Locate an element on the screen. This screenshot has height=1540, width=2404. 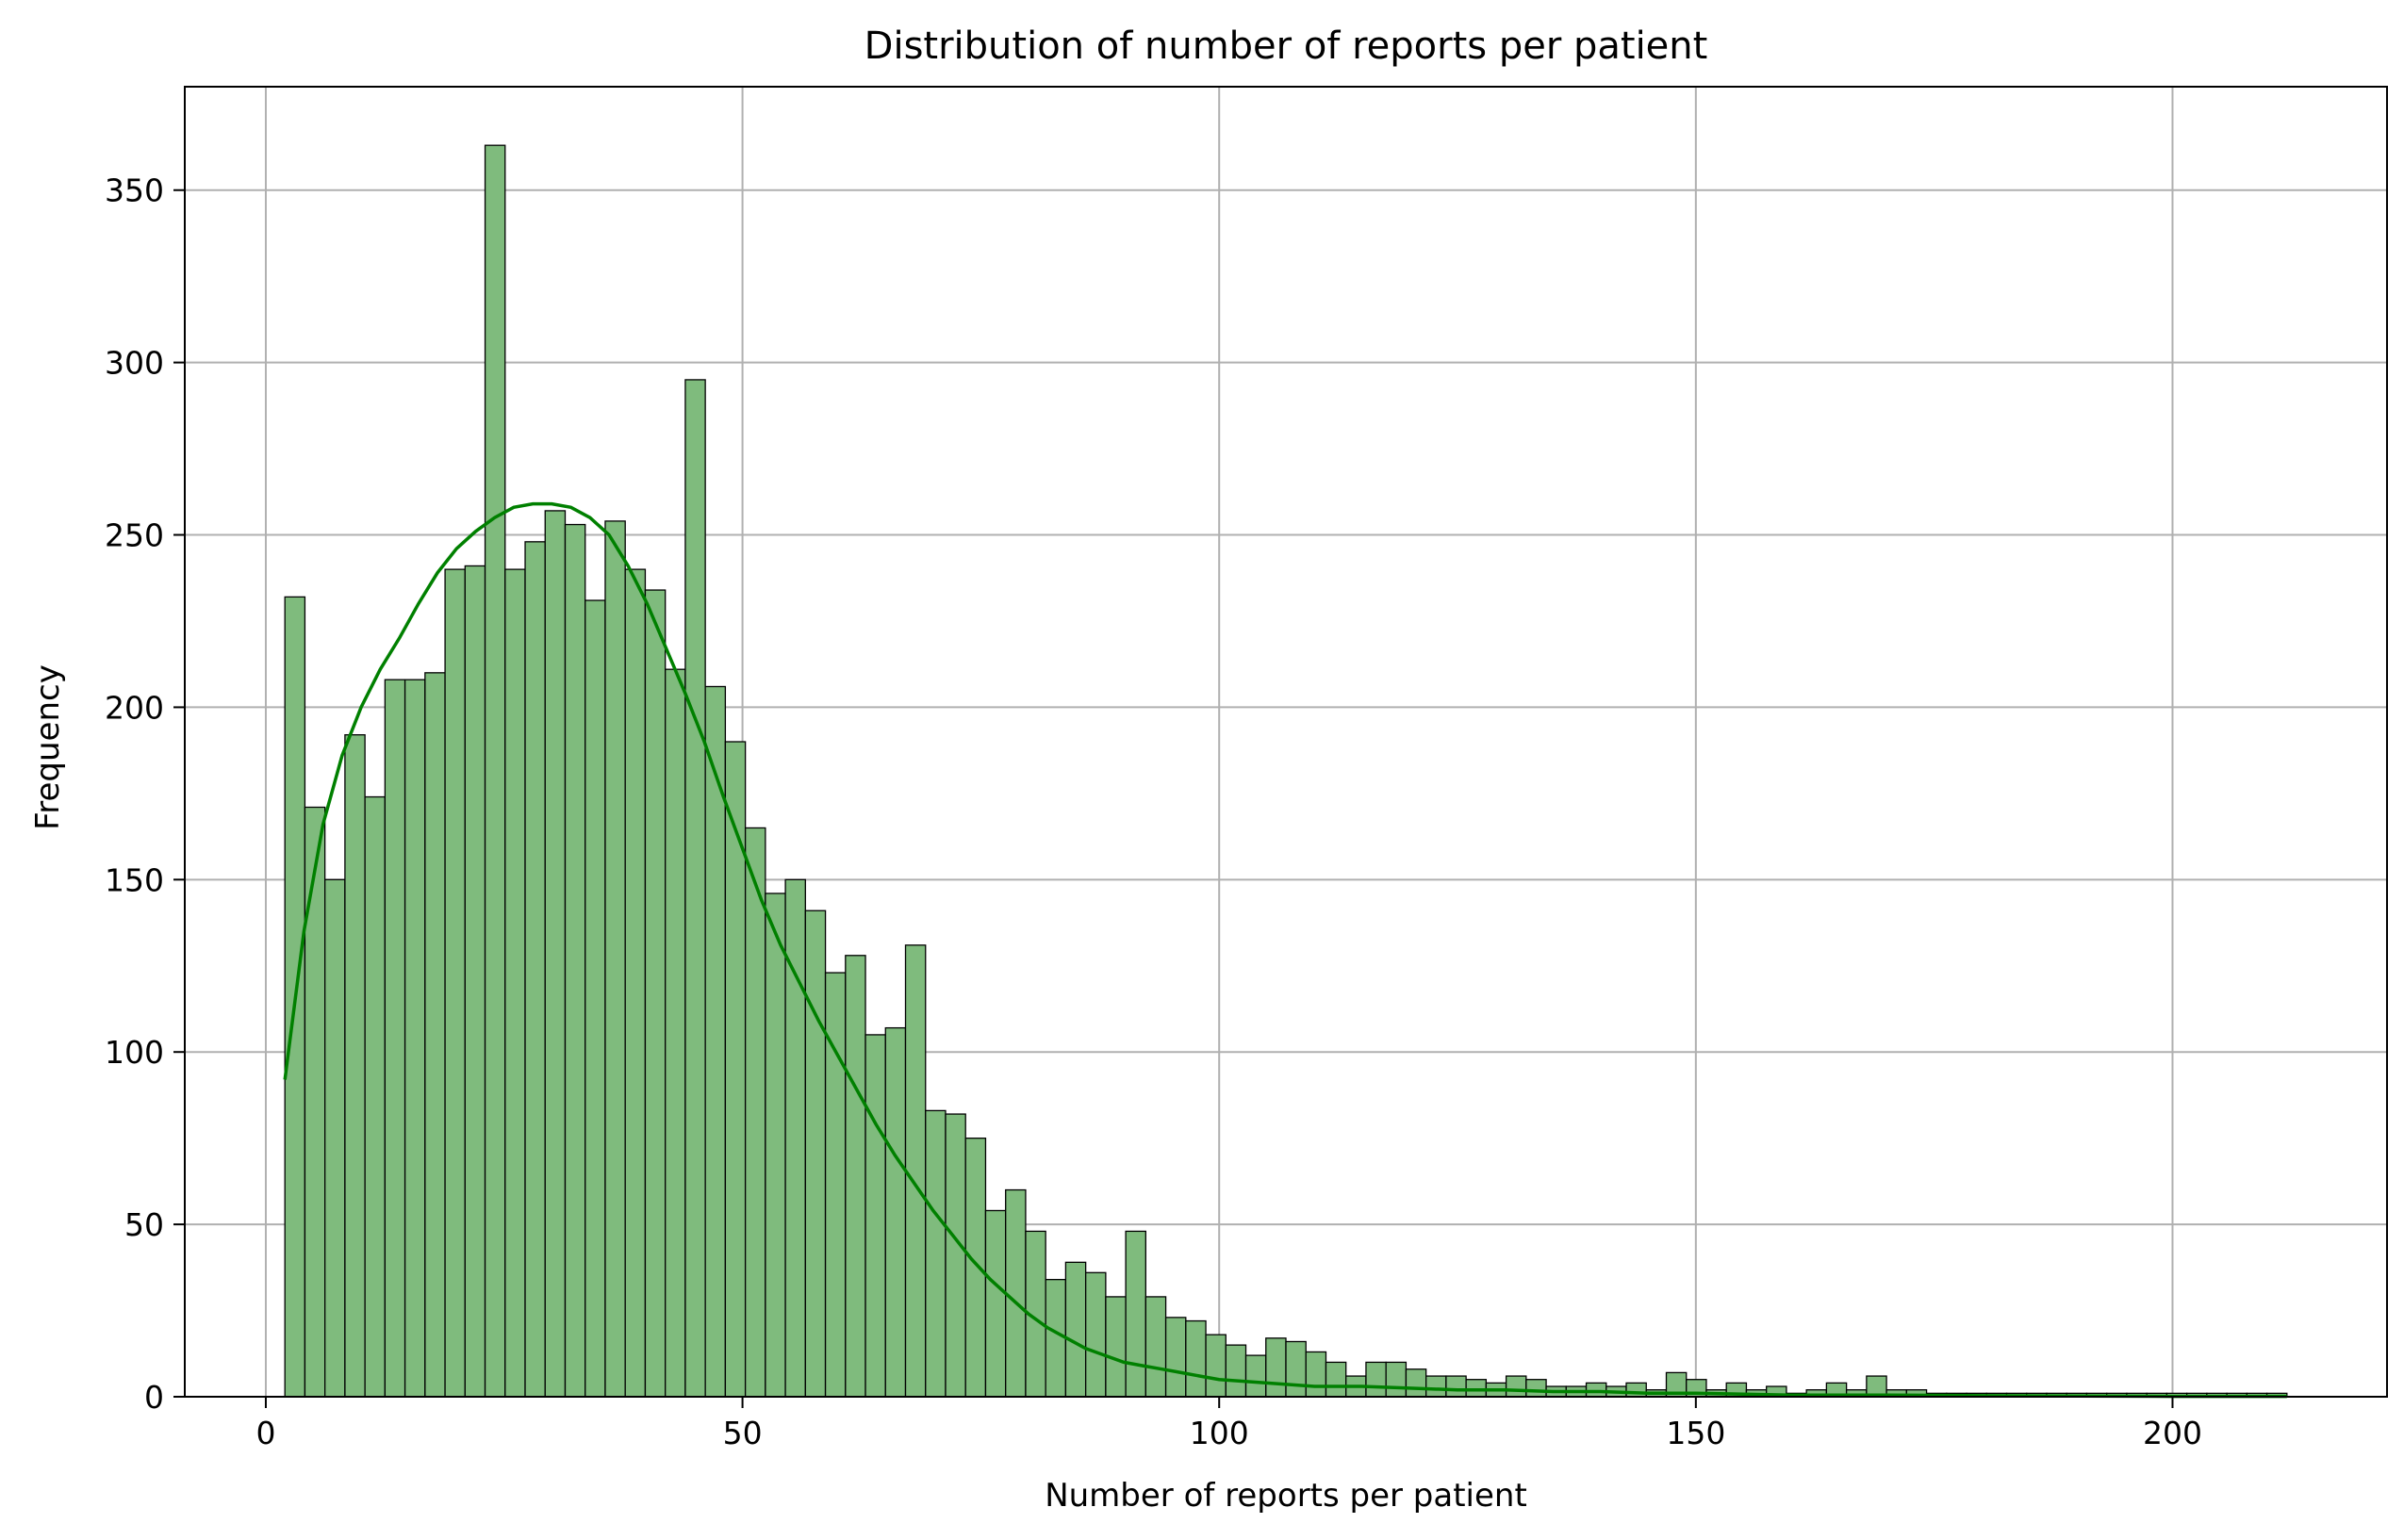
x-tick-label: 0 is located at coordinates (265, 1433).